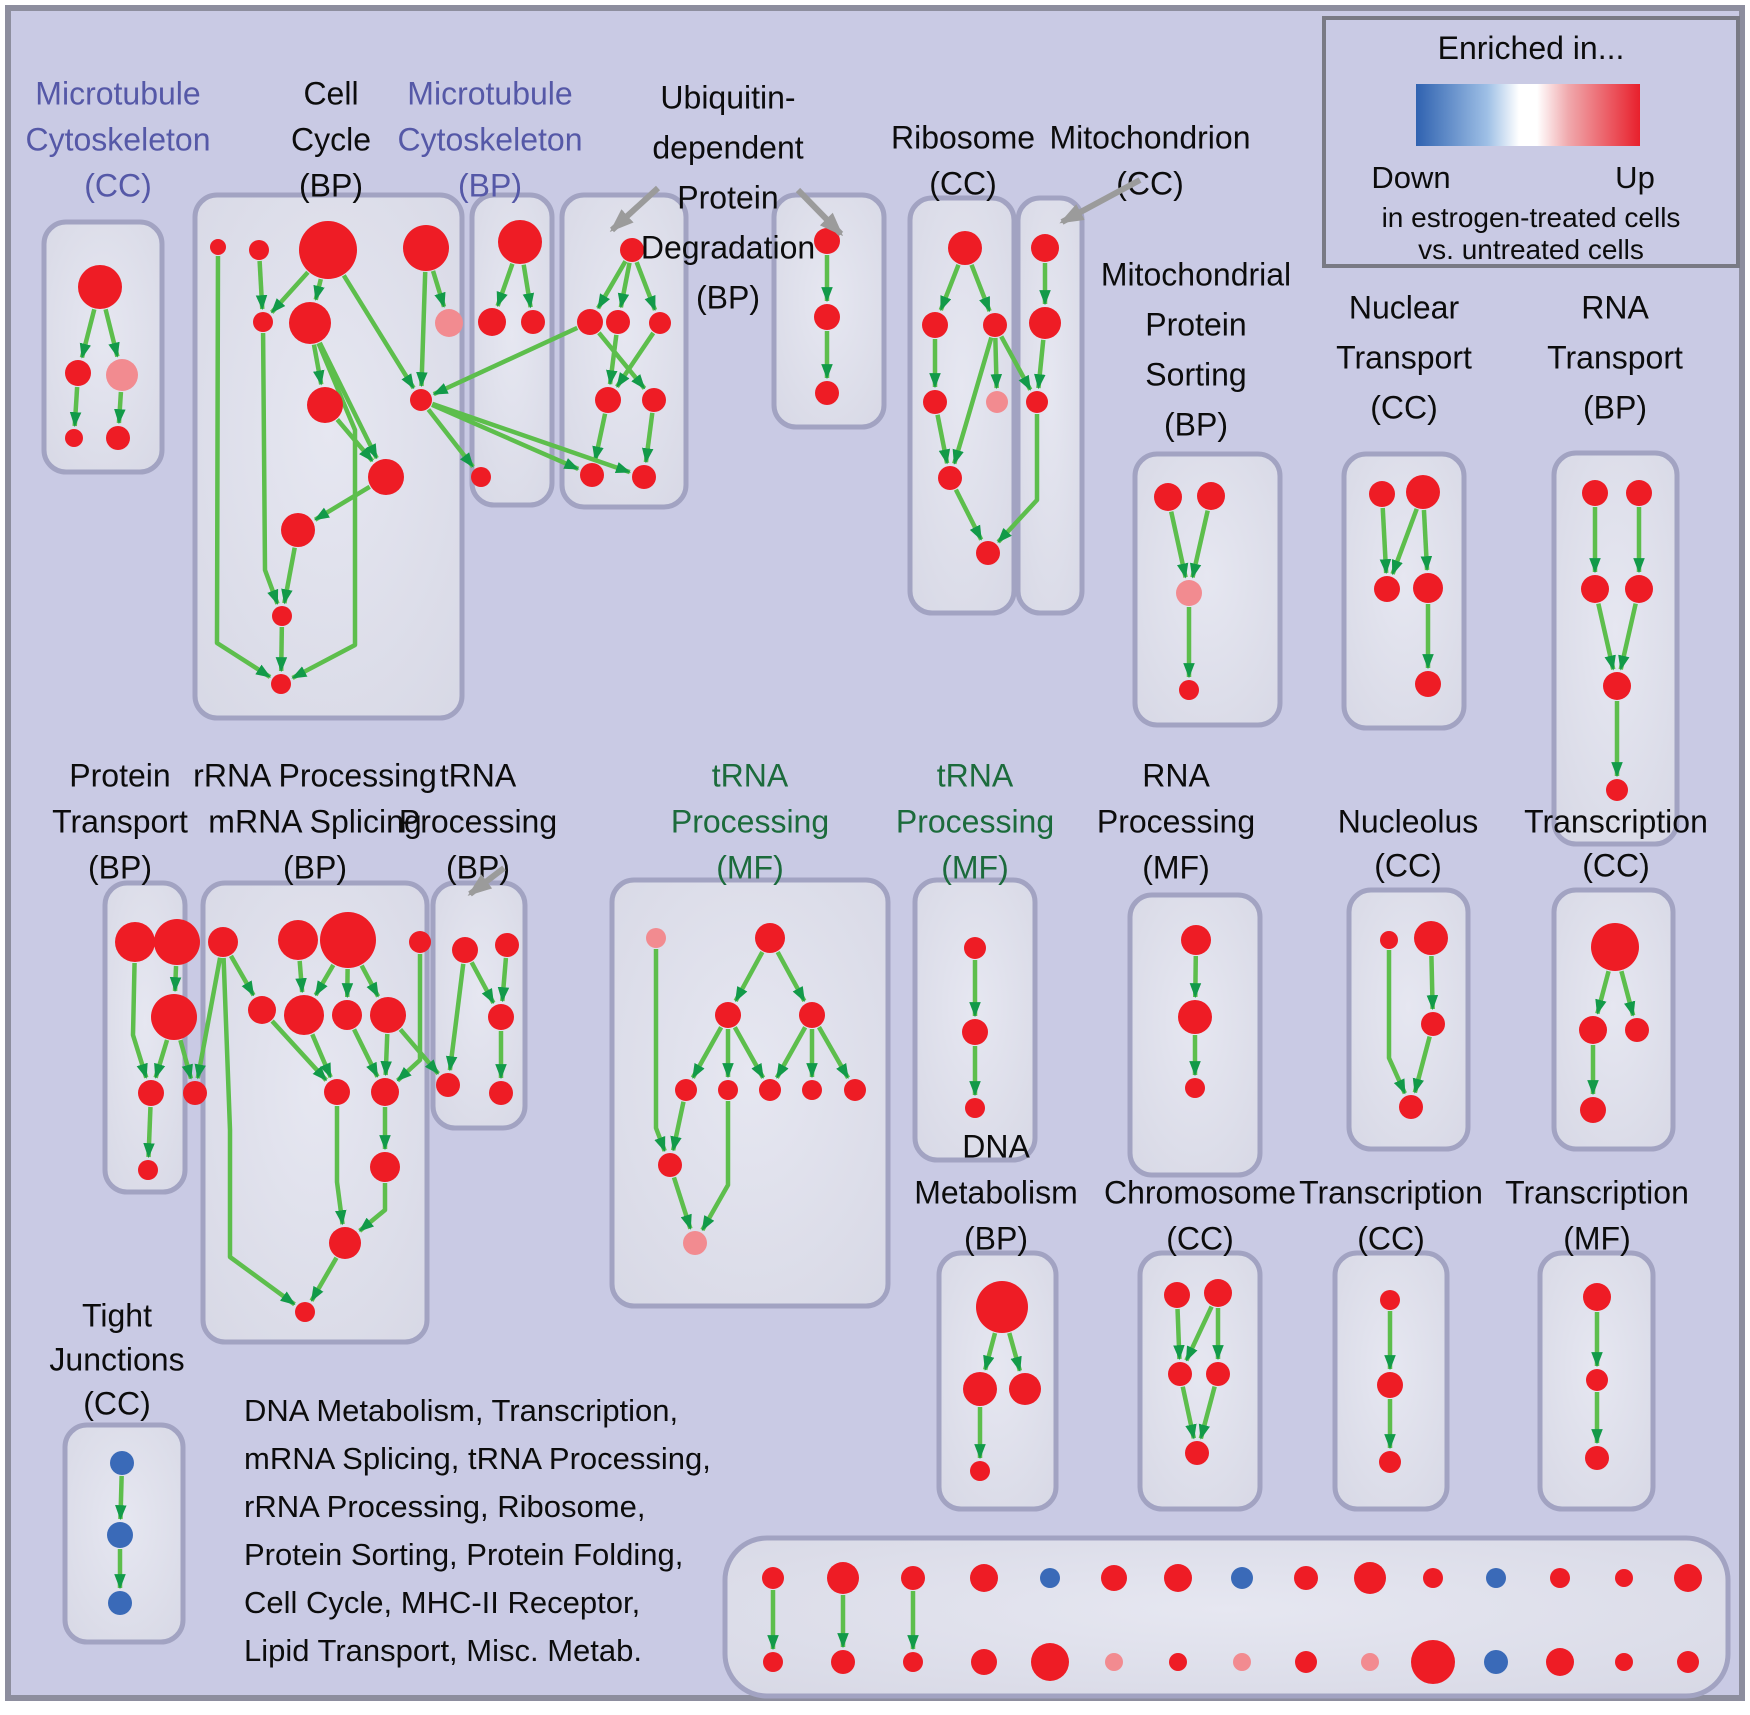  Describe the element at coordinates (750, 775) in the screenshot. I see `cluster-label-trna-processing-mf-1: tRNA` at that location.